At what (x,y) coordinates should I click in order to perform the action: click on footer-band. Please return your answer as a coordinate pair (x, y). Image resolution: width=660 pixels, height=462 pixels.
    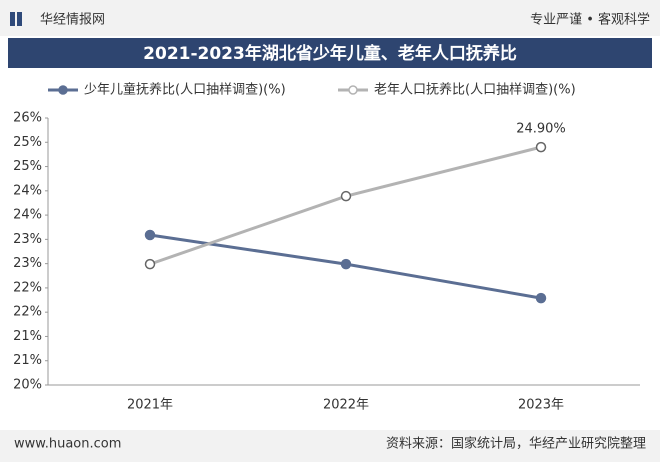
    Looking at the image, I should click on (330, 446).